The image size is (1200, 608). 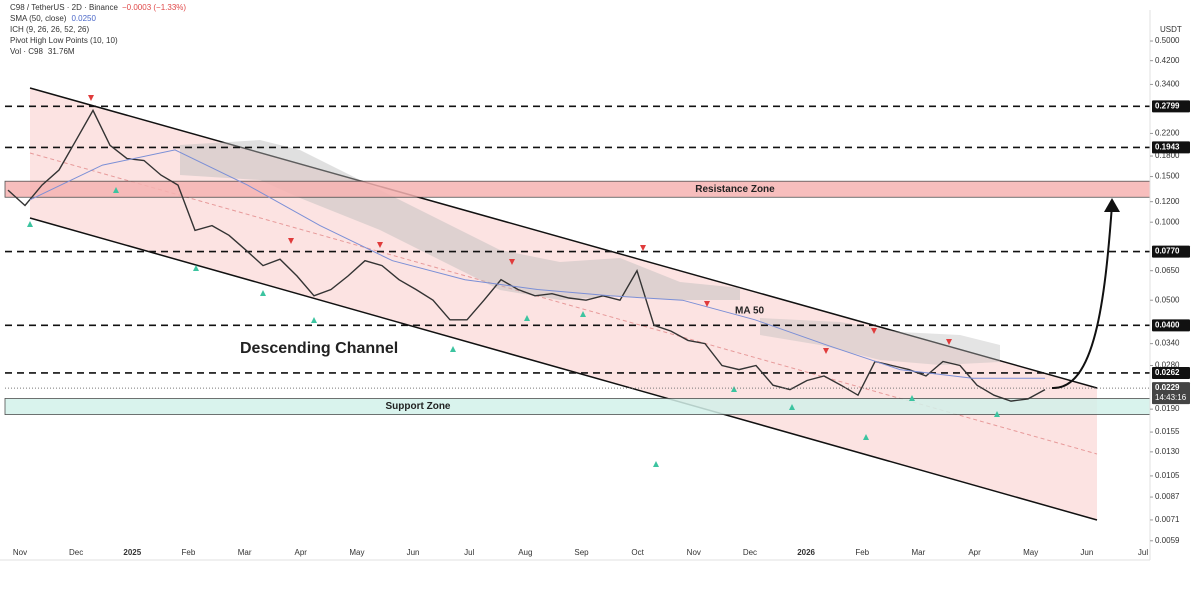 I want to click on legend-indicator: ICH (9, 26, 26, 52, 26), so click(x=49, y=29).